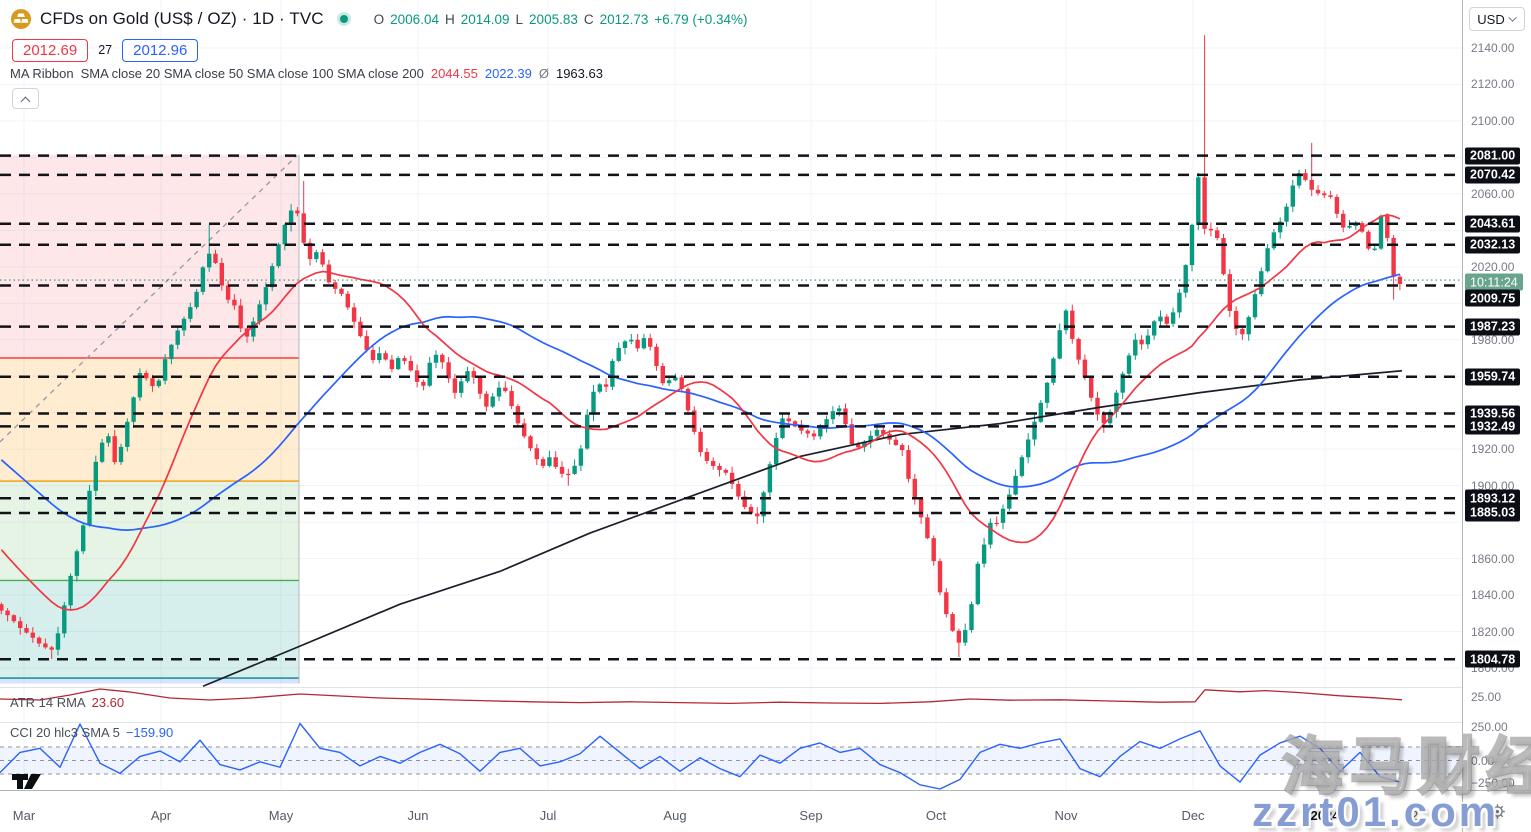 The image size is (1531, 832). I want to click on time-axis-label: Aug, so click(675, 815).